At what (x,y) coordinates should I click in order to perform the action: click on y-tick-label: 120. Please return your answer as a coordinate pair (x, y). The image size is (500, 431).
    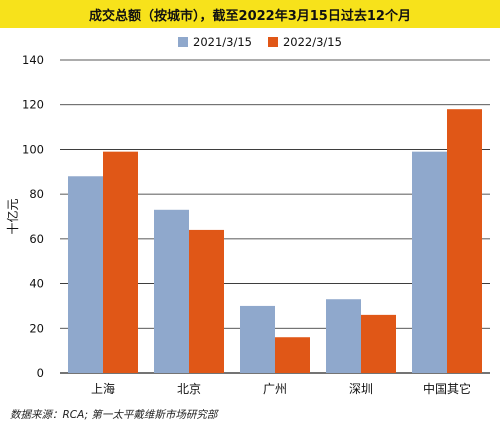
    Looking at the image, I should click on (33, 105).